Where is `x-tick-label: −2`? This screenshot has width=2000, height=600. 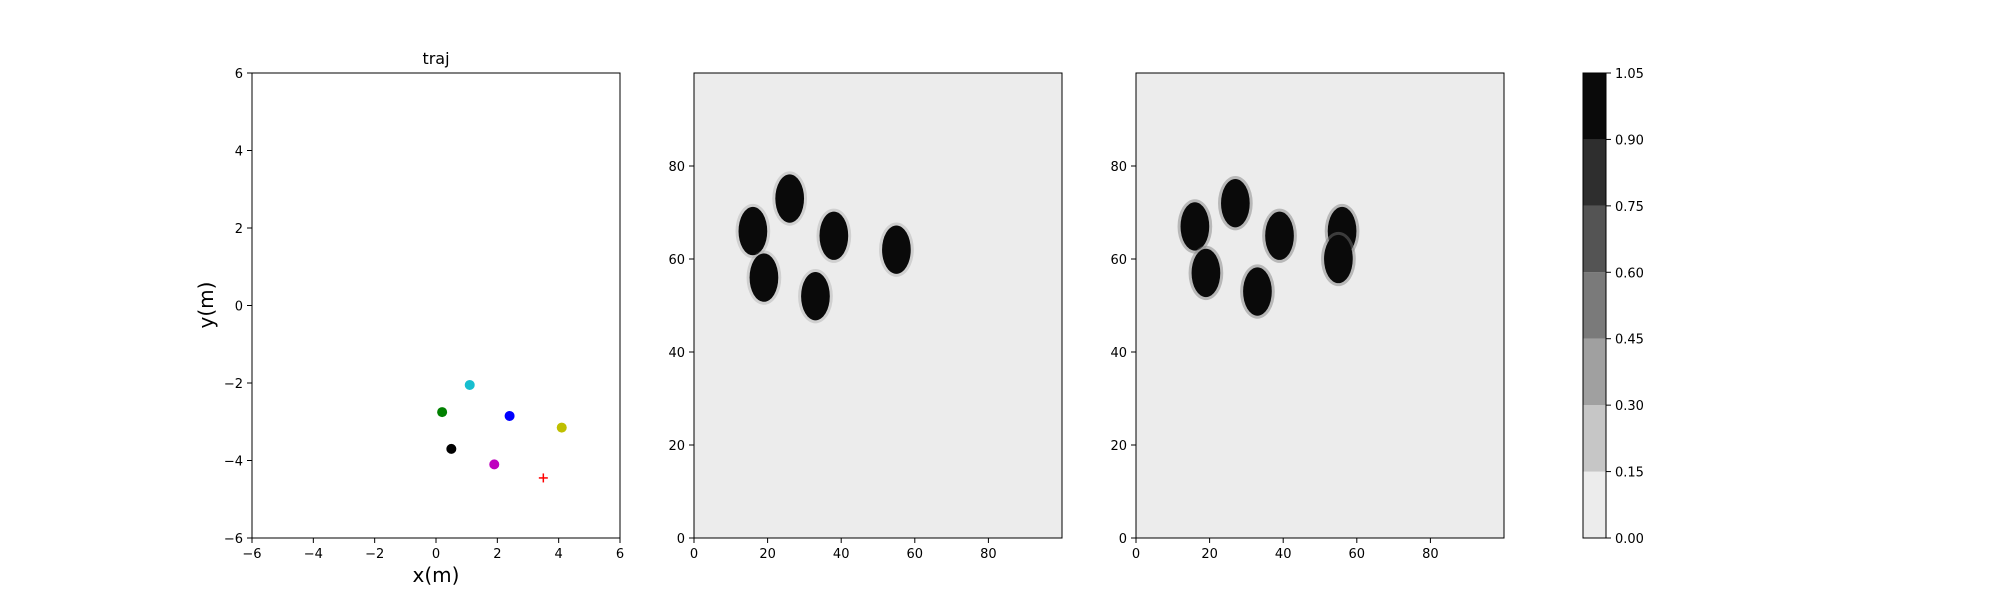 x-tick-label: −2 is located at coordinates (374, 554).